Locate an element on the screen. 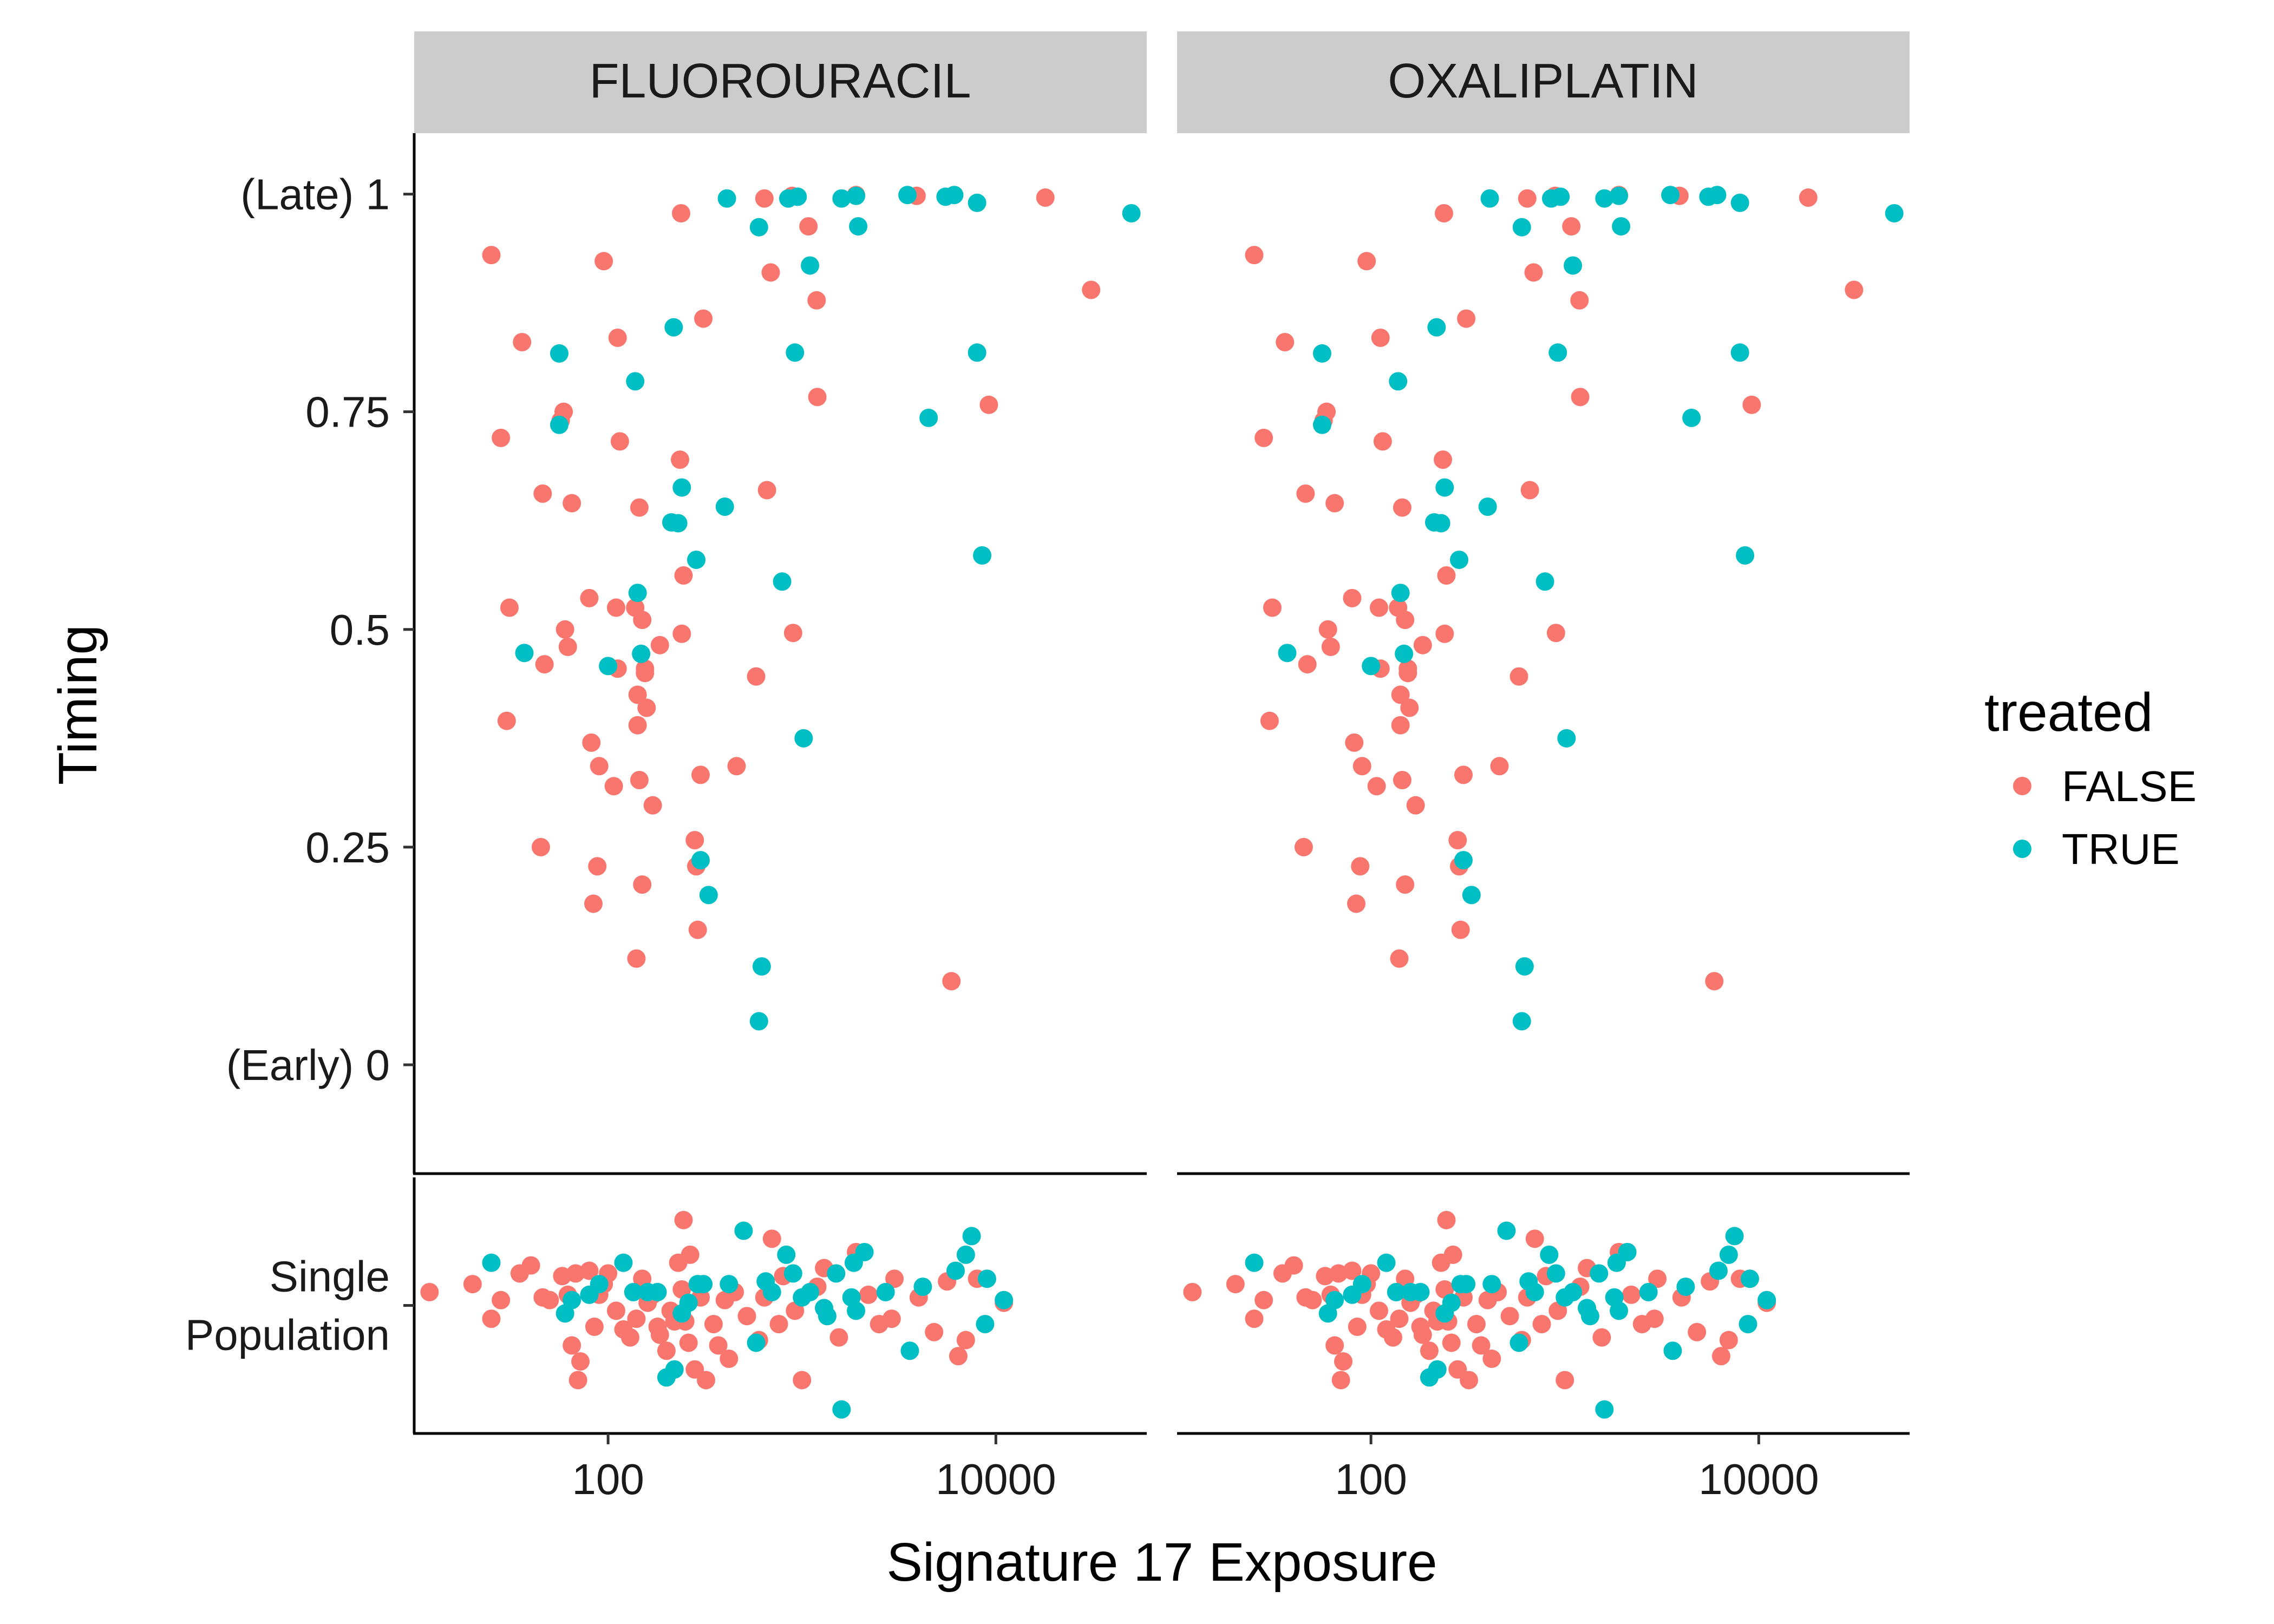  facet-label-oxaliplatin: OXALIPLATIN is located at coordinates (1543, 81).